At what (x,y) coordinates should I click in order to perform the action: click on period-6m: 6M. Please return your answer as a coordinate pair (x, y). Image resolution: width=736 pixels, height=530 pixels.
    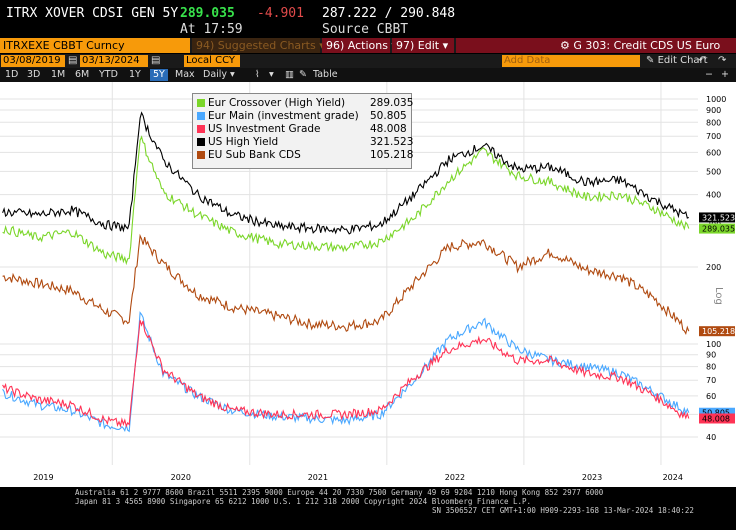
    Looking at the image, I should click on (82, 74).